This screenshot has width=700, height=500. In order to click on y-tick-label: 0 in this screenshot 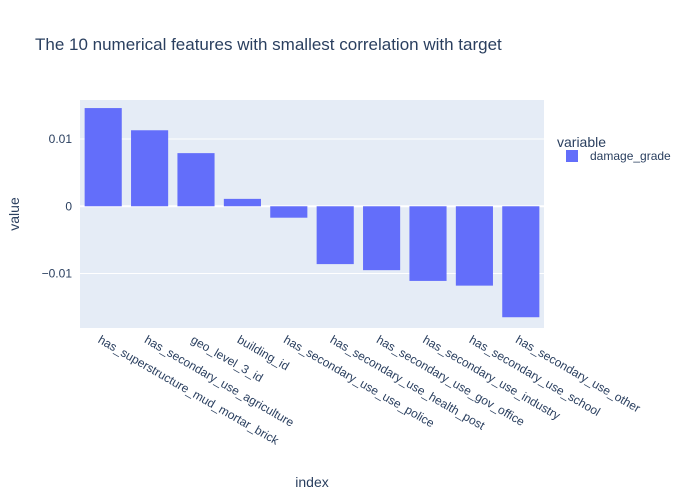, I will do `click(68, 206)`.